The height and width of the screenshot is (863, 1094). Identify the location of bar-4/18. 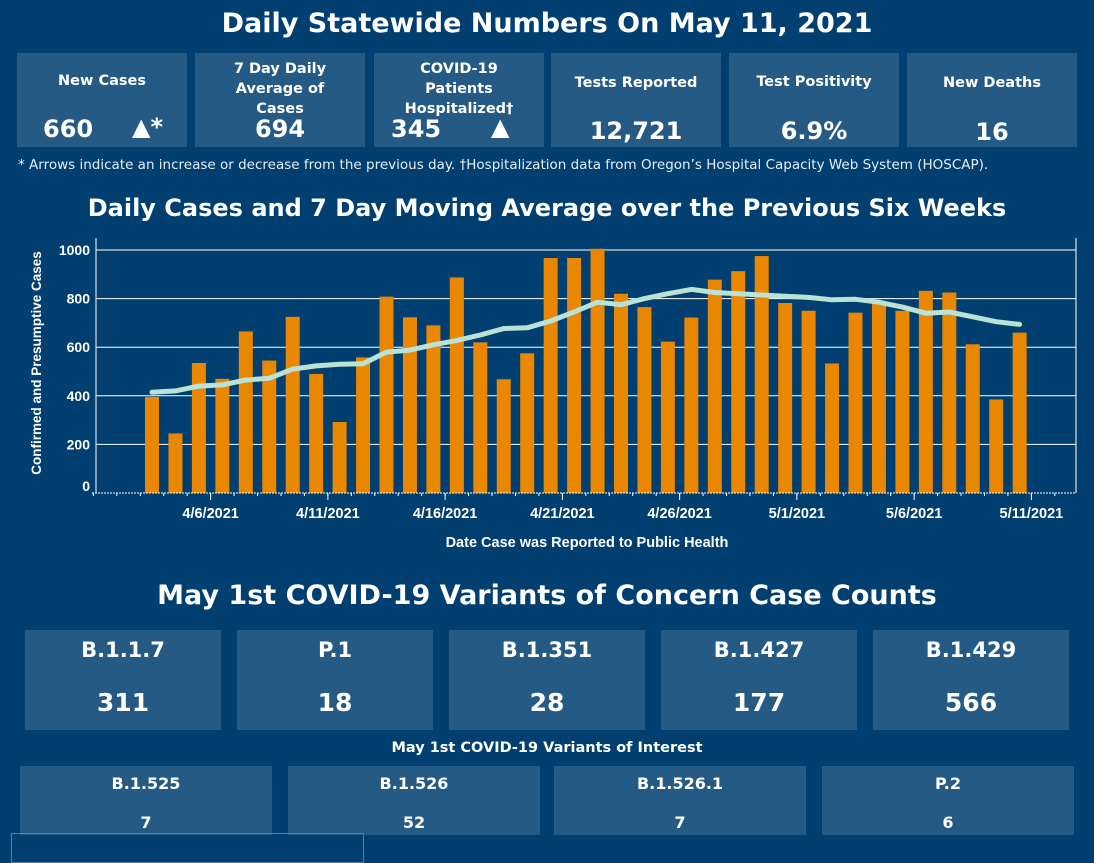
(503, 436).